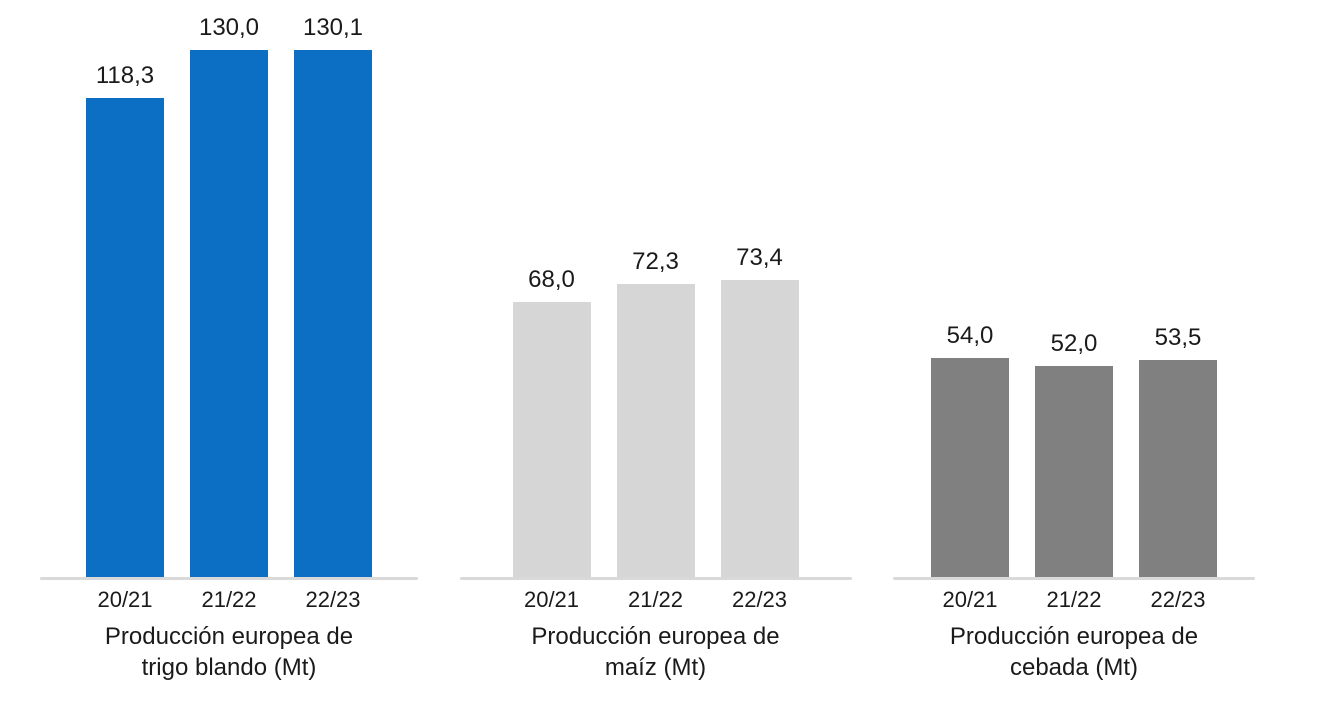 The height and width of the screenshot is (706, 1325). Describe the element at coordinates (1178, 337) in the screenshot. I see `bar-value-label: 53,5` at that location.